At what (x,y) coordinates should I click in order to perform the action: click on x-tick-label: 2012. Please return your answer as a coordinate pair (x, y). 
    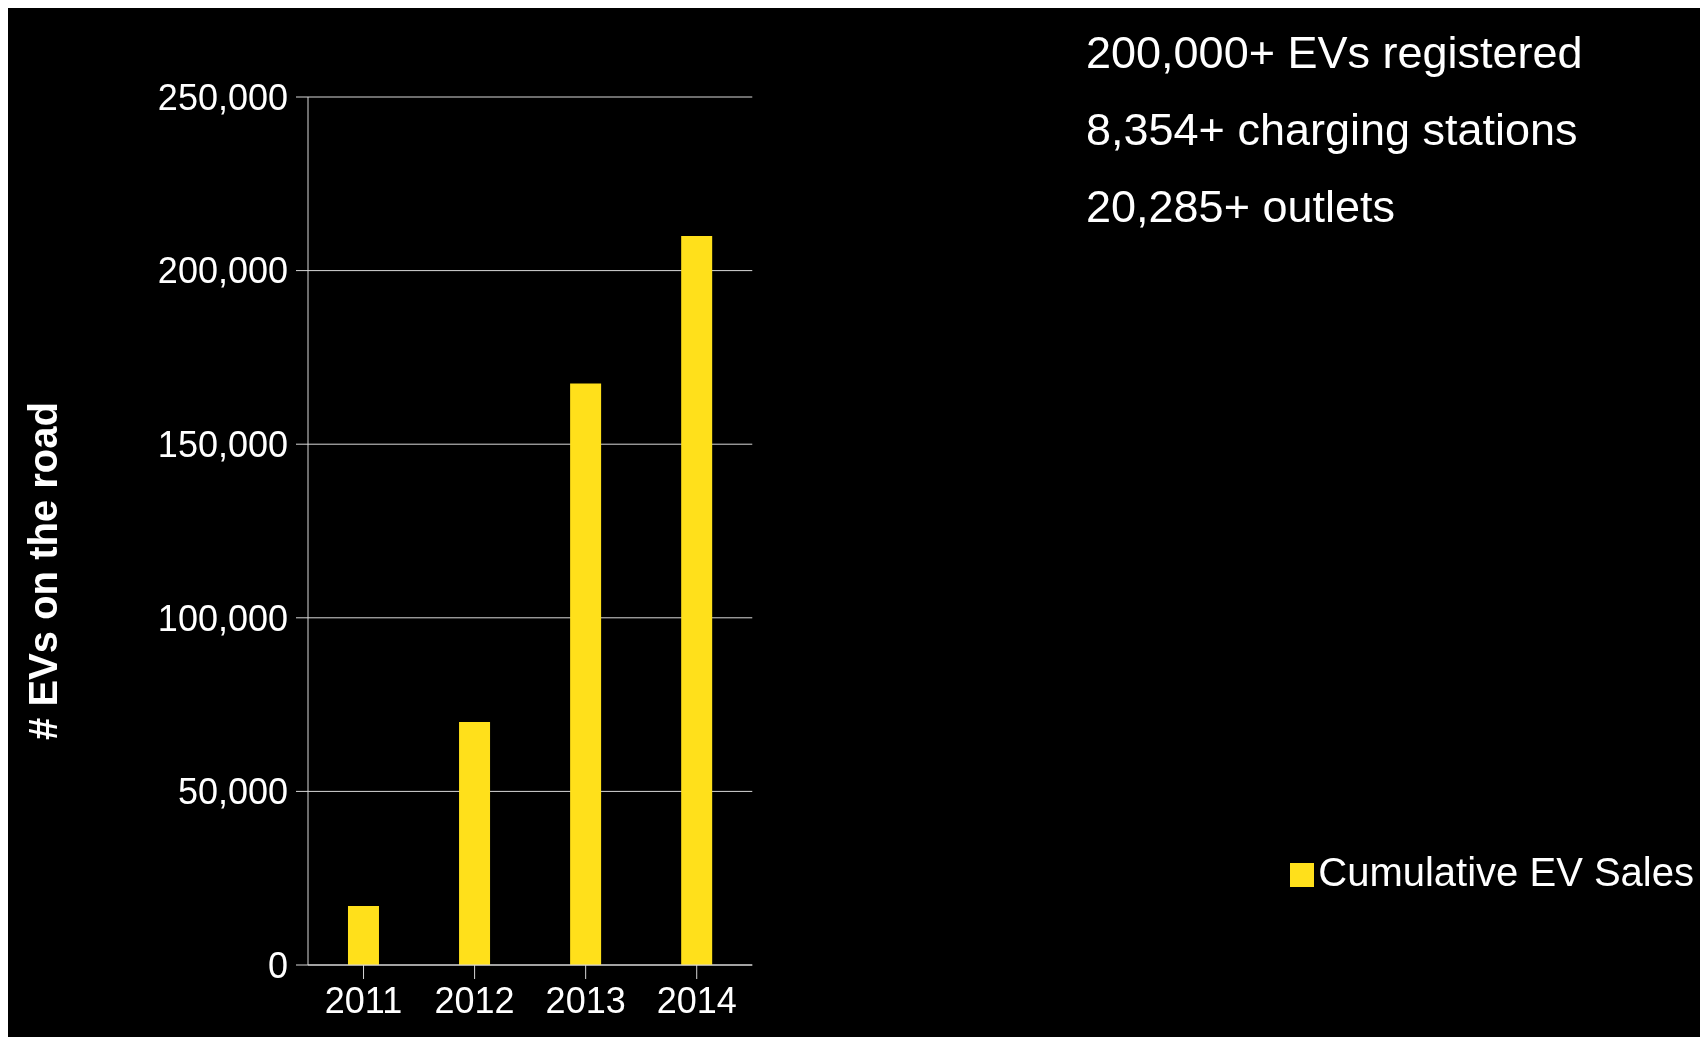
    Looking at the image, I should click on (474, 1000).